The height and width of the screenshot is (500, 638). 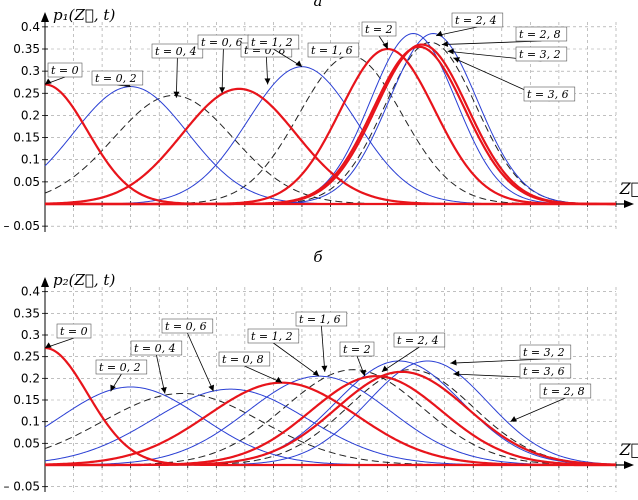 What do you see at coordinates (318, 5) in the screenshot?
I see `caption-top: а` at bounding box center [318, 5].